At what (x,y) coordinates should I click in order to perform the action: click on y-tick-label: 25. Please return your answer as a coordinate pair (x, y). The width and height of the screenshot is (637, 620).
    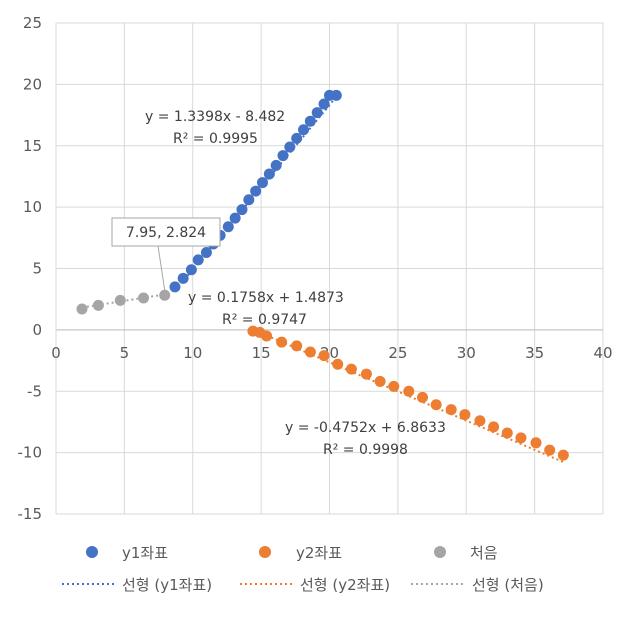
    Looking at the image, I should click on (32, 23).